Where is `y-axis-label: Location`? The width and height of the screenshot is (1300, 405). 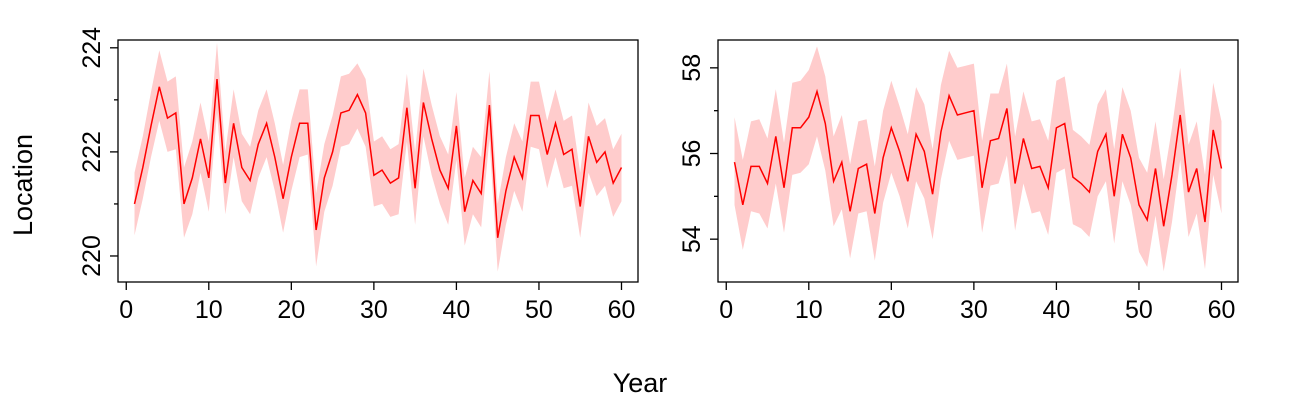
y-axis-label: Location is located at coordinates (23, 185).